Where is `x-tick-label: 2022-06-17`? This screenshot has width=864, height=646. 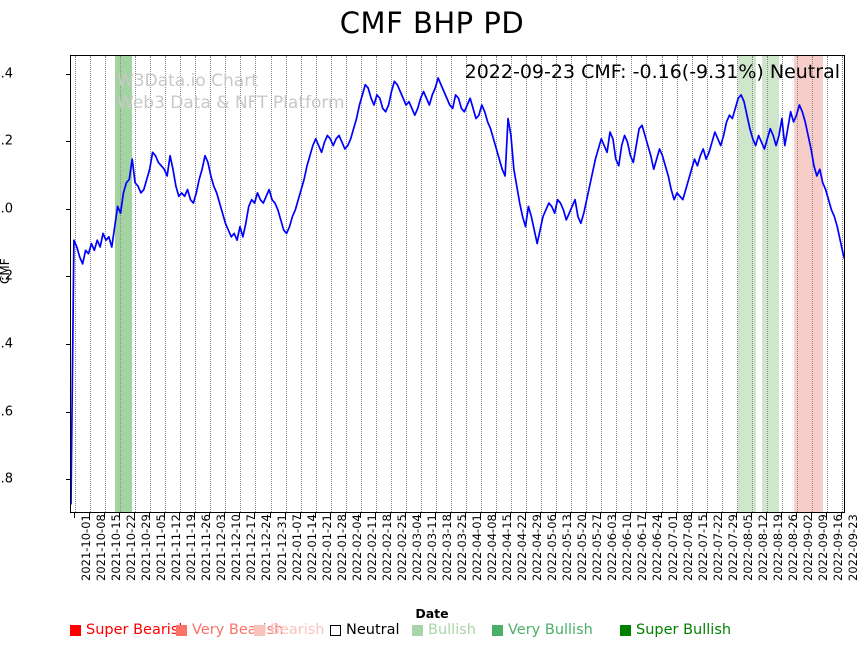 x-tick-label: 2022-06-17 is located at coordinates (642, 547).